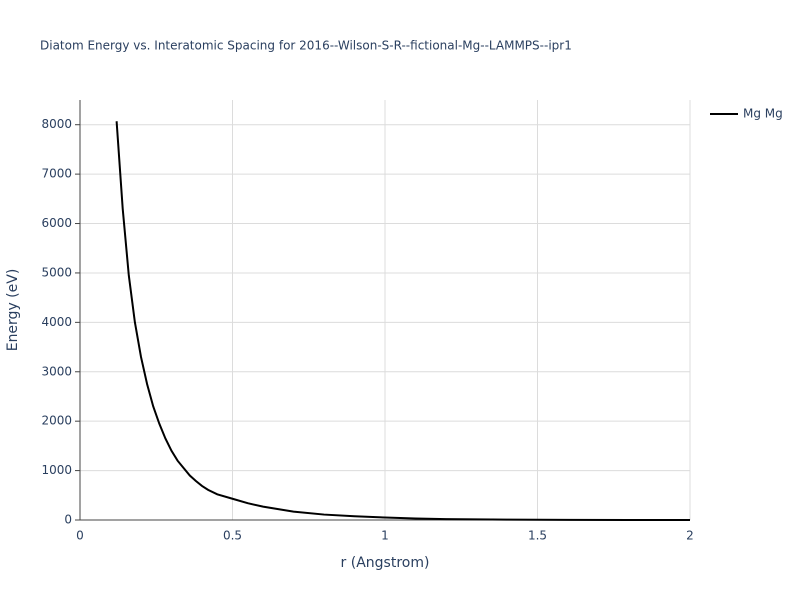 The height and width of the screenshot is (604, 800). I want to click on x-tick-label: 2, so click(690, 536).